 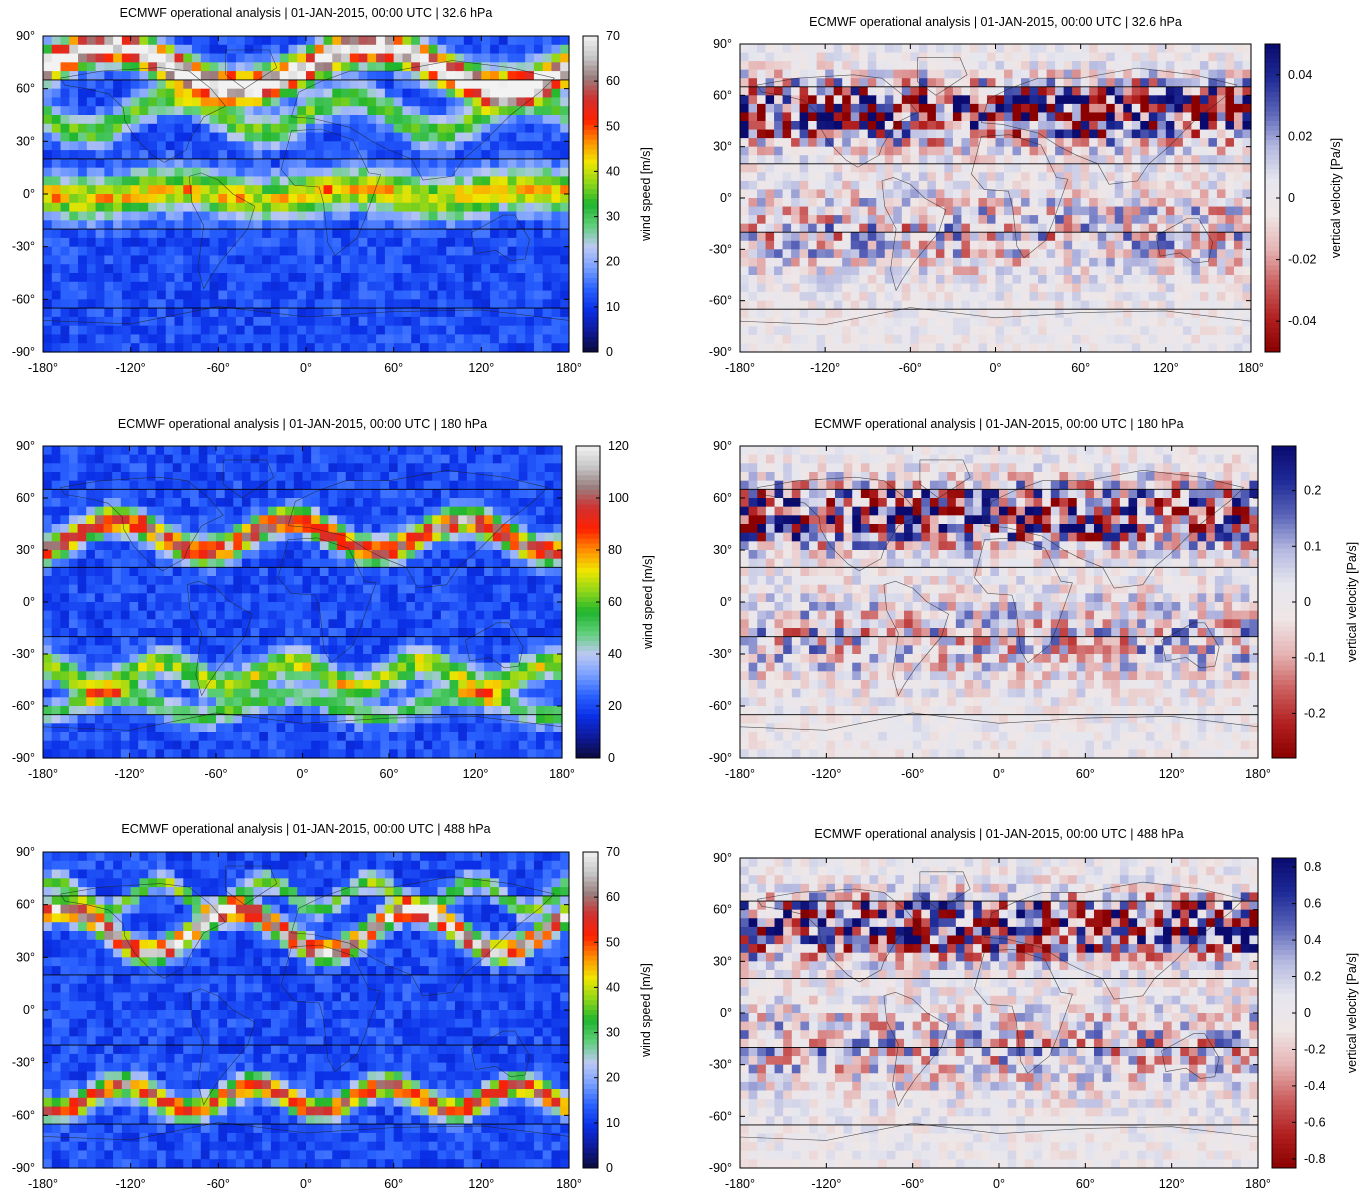 What do you see at coordinates (613, 126) in the screenshot?
I see `colorbar-tick-label: 50` at bounding box center [613, 126].